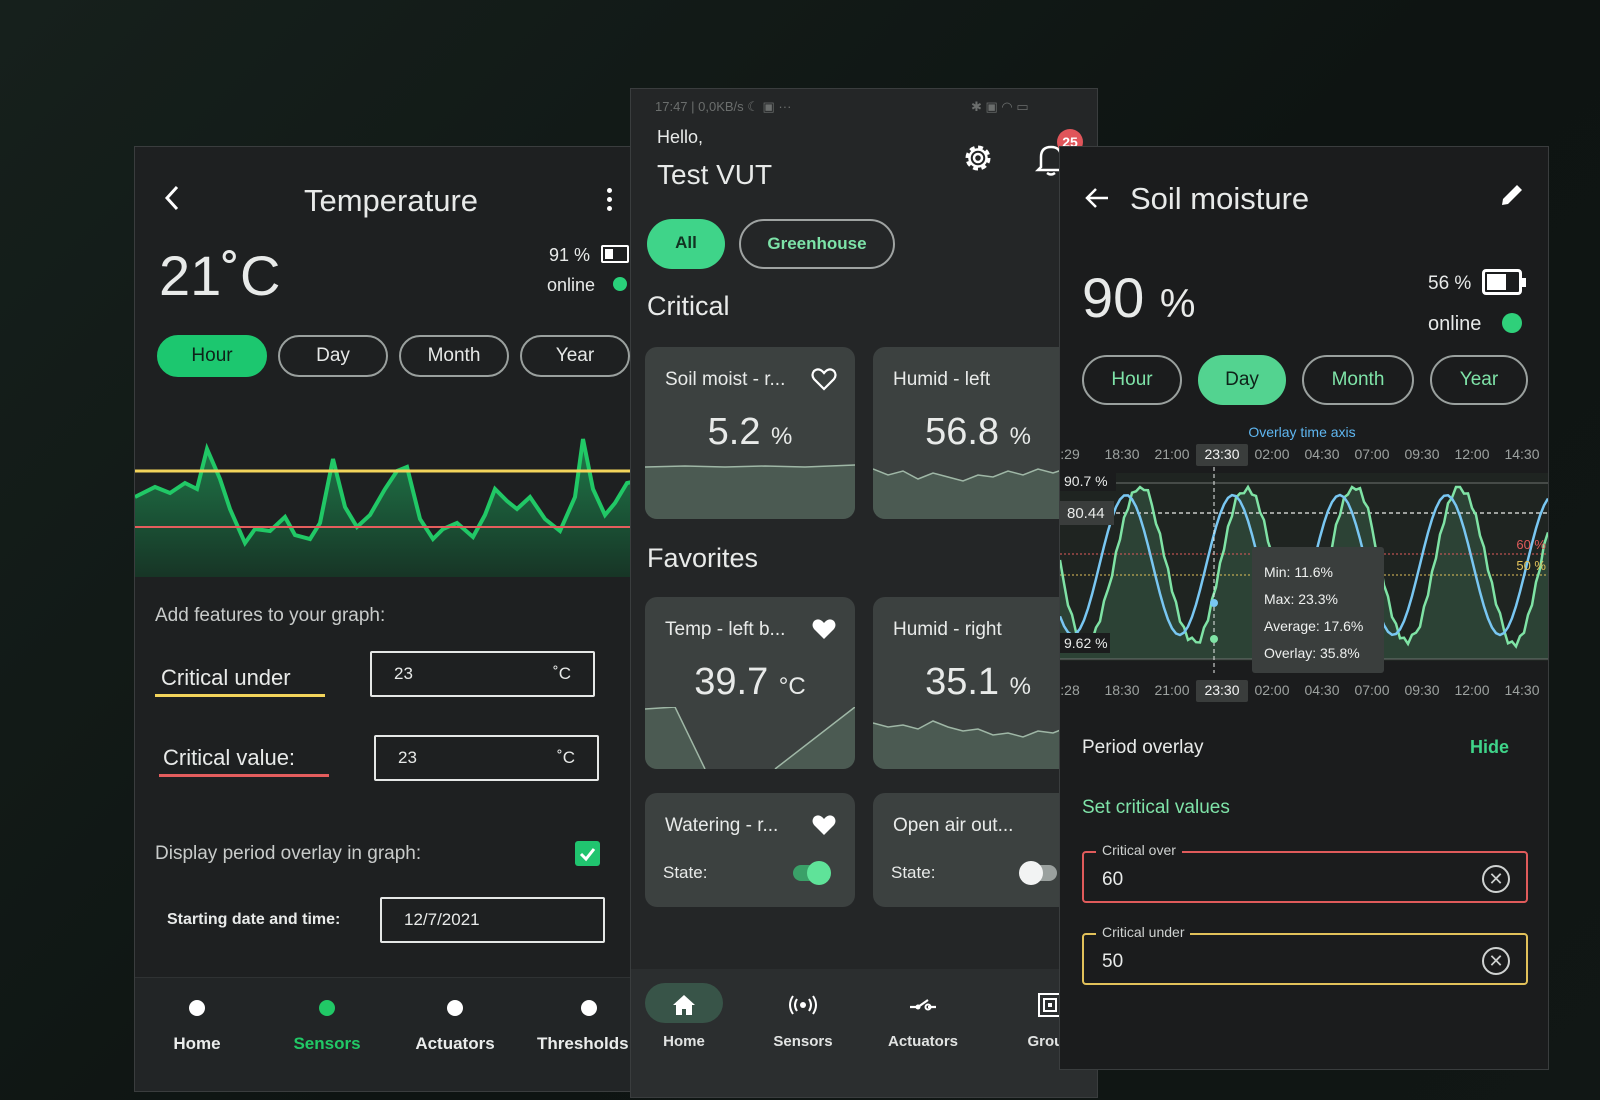 This screenshot has height=1100, width=1600. Describe the element at coordinates (1490, 747) in the screenshot. I see `hide-overlay-button: Hide` at that location.